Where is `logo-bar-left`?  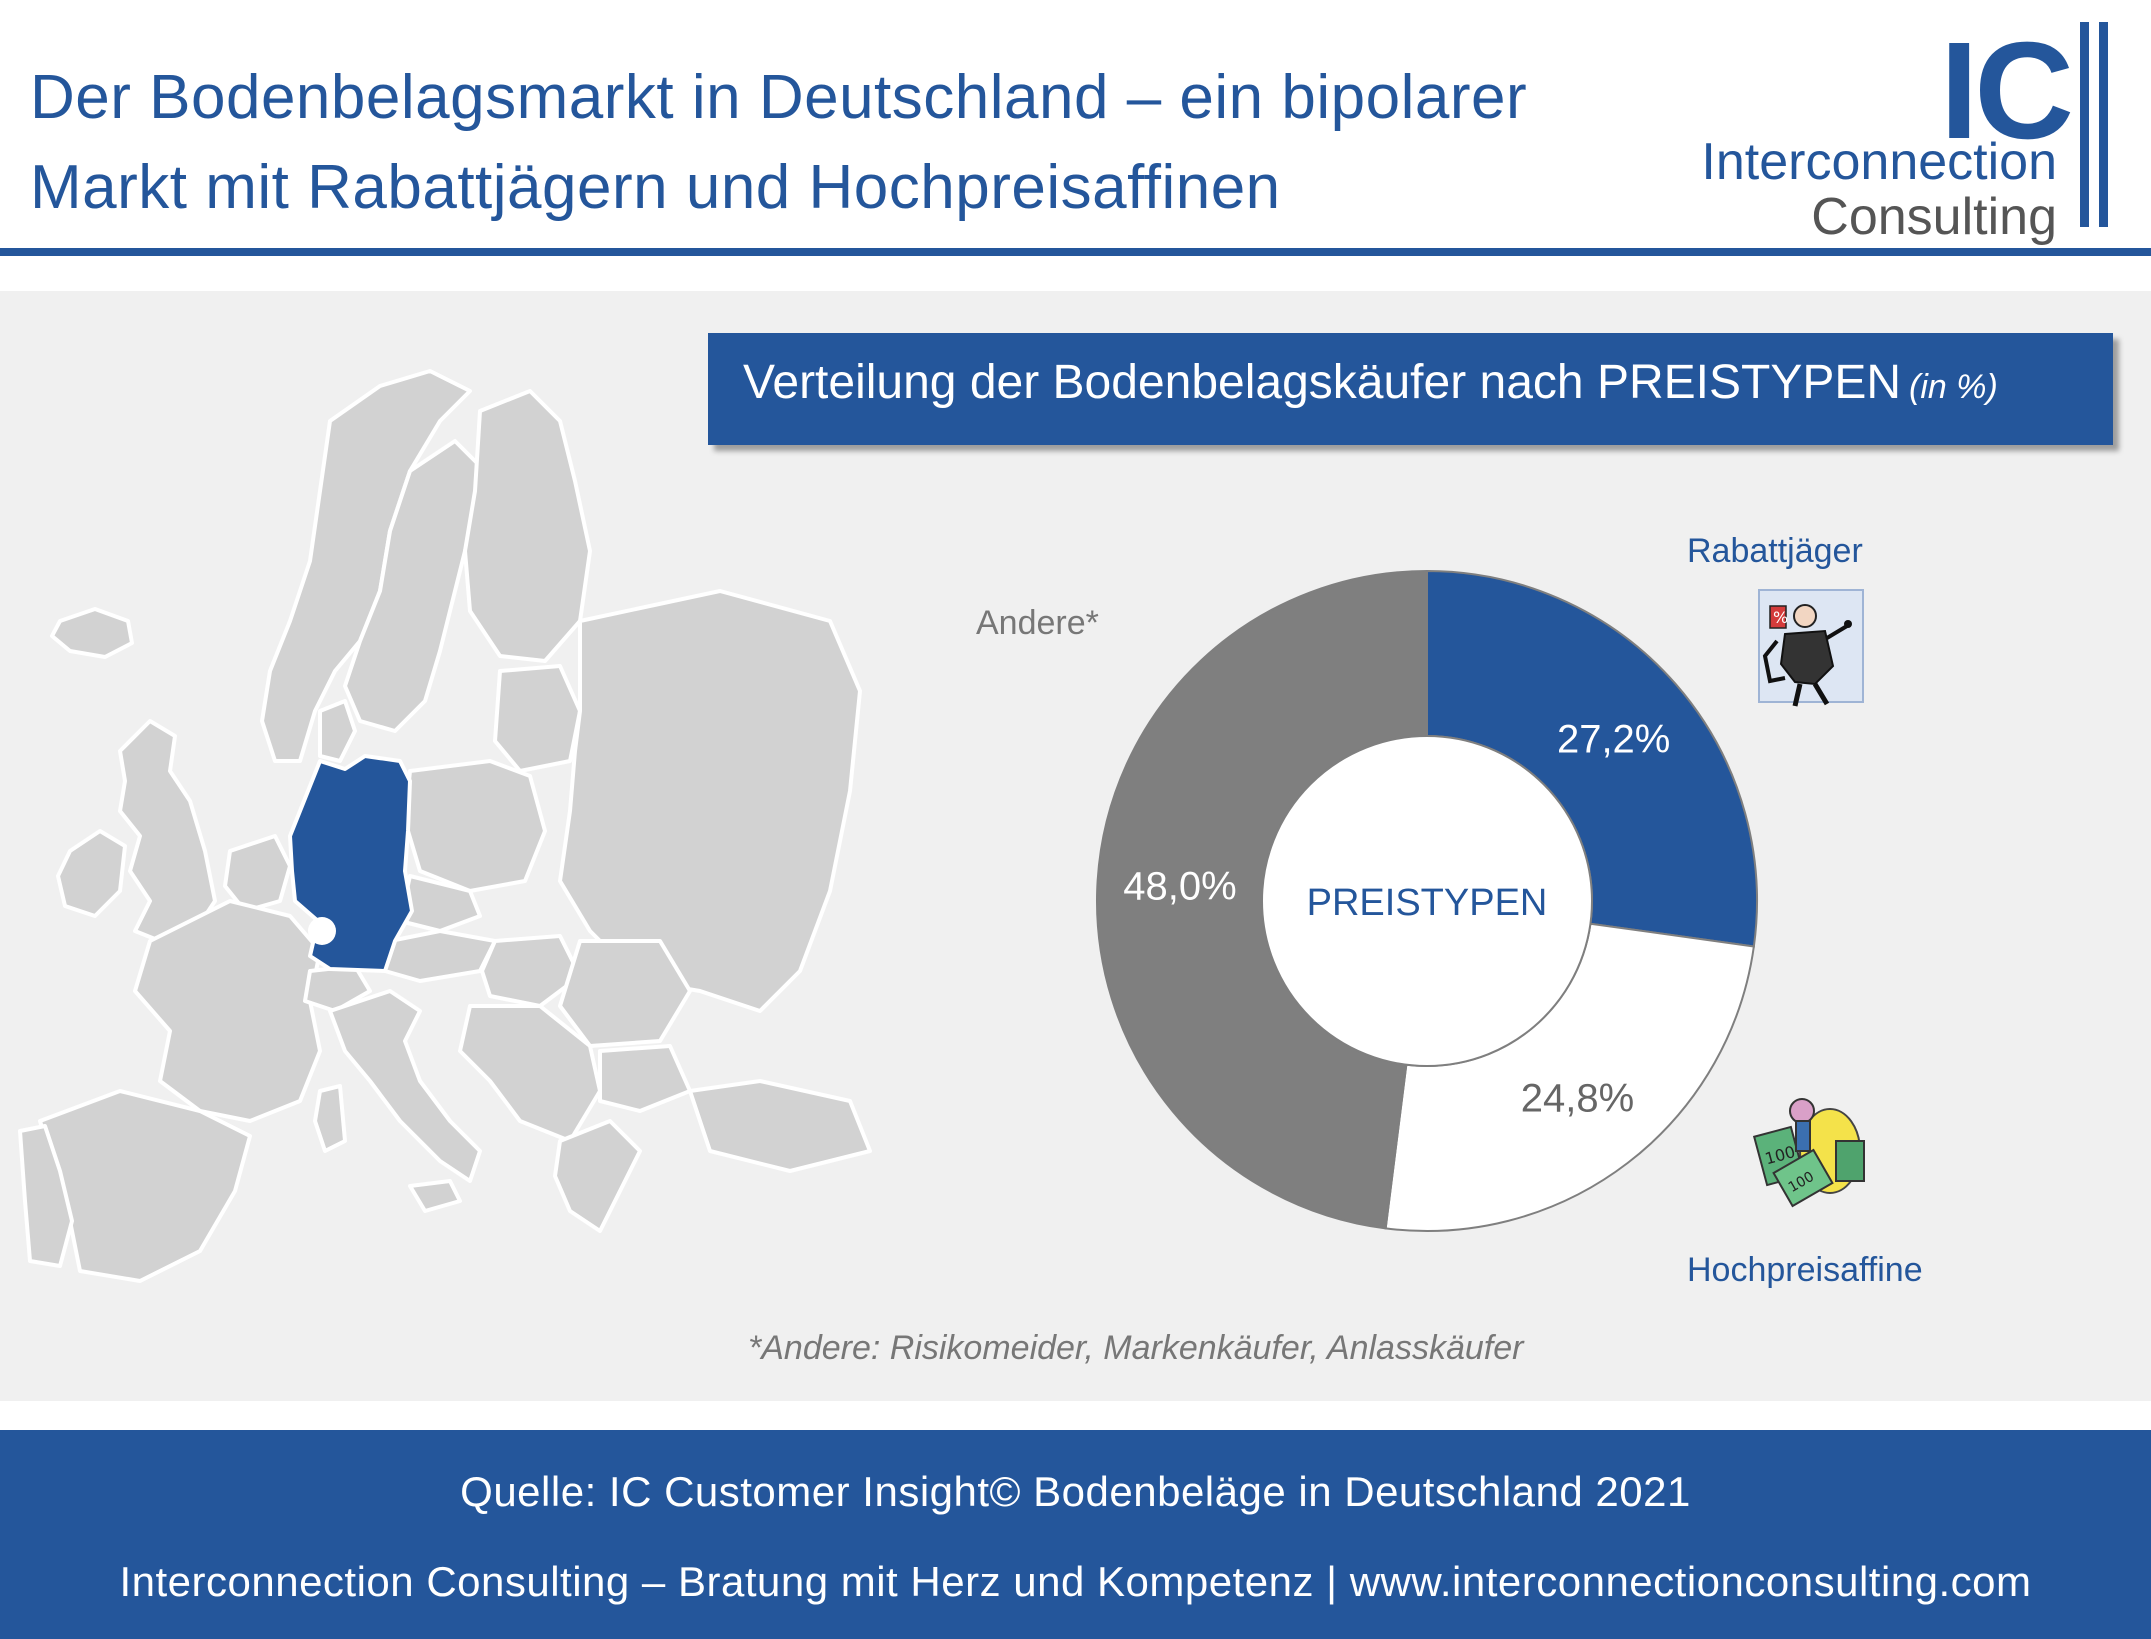 logo-bar-left is located at coordinates (2084, 124).